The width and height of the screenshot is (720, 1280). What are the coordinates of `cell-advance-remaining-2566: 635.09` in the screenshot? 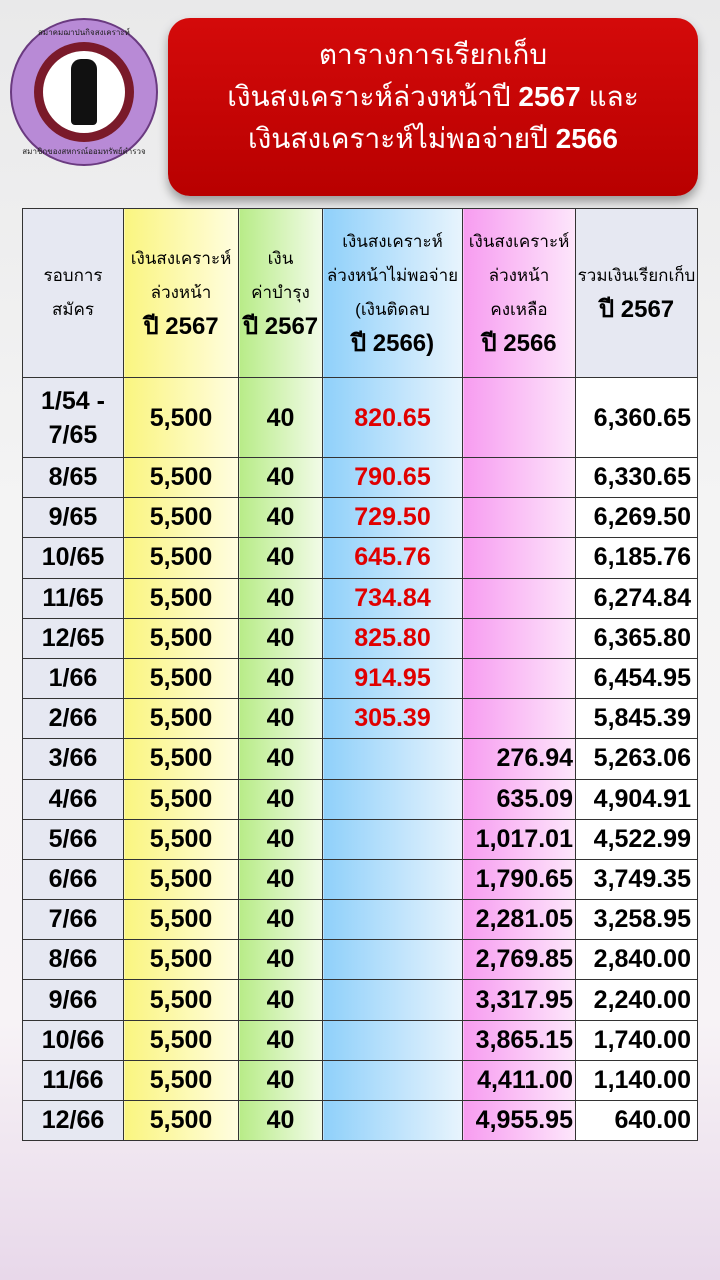 It's located at (519, 799).